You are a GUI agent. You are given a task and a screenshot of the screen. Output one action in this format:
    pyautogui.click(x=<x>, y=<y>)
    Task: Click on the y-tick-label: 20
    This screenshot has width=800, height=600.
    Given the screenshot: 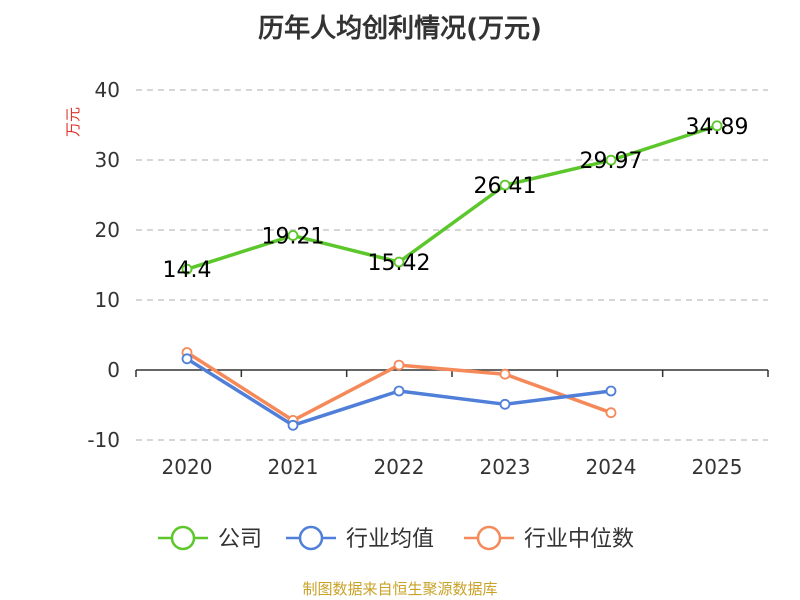 What is the action you would take?
    pyautogui.click(x=107, y=230)
    